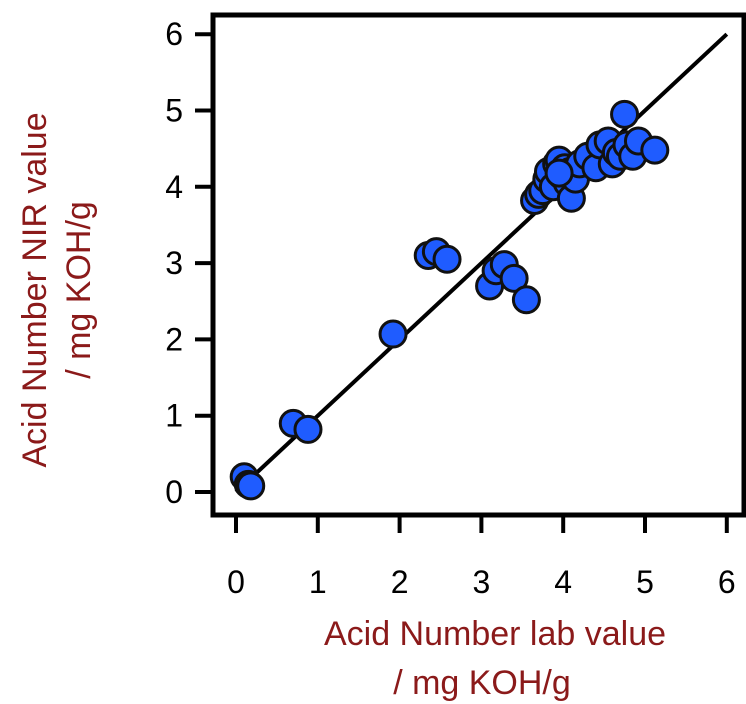 The width and height of the screenshot is (746, 704). Describe the element at coordinates (35, 289) in the screenshot. I see `y-axis-title: Acid Number NIR value` at that location.